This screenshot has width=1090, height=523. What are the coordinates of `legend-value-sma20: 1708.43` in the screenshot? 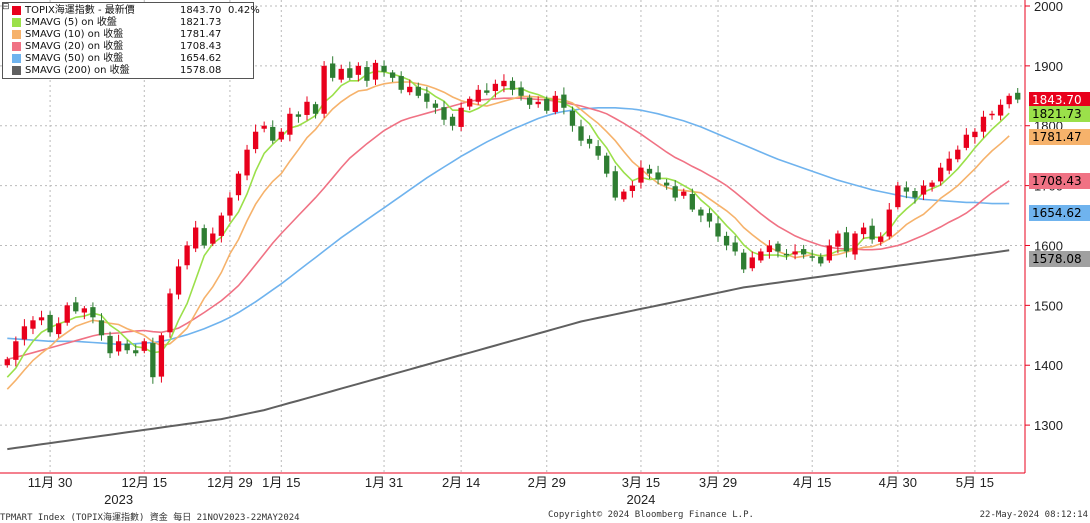 It's located at (201, 46).